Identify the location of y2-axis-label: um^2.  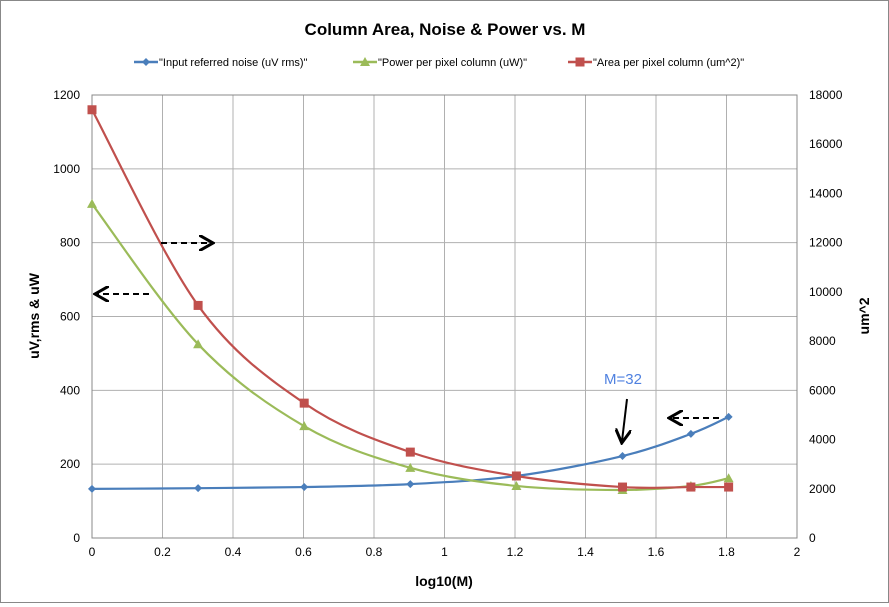
(864, 315).